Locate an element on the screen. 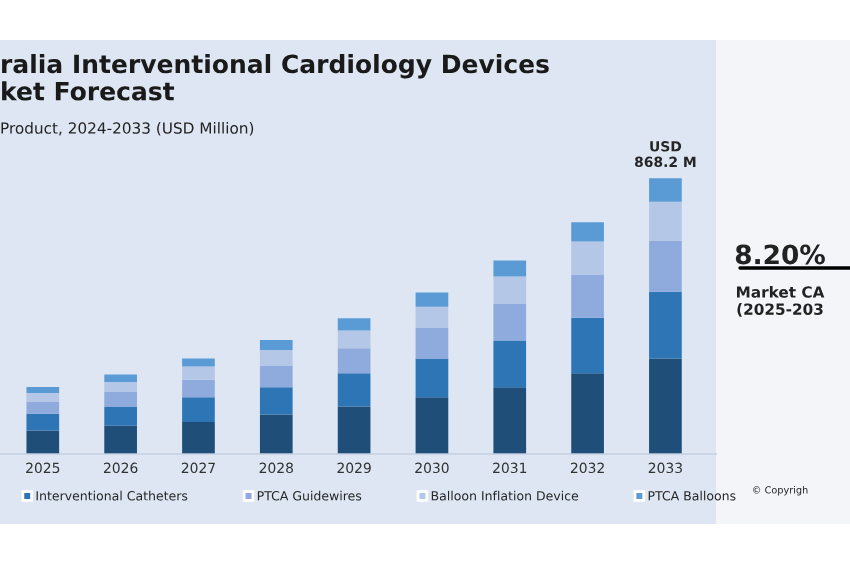  chart-title: ralia Interventional Cardiology Devices ket Forecast is located at coordinates (275, 77).